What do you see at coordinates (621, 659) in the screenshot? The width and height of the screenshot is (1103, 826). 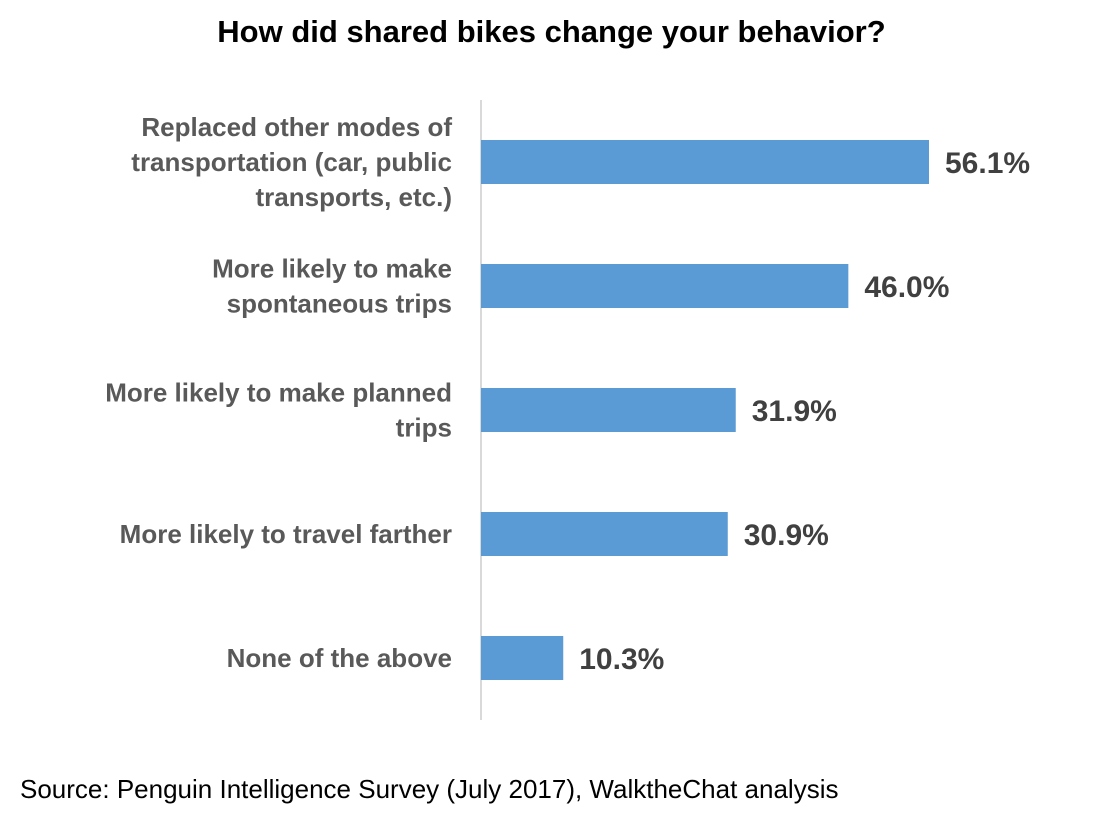 I see `value-label: 10.3%` at bounding box center [621, 659].